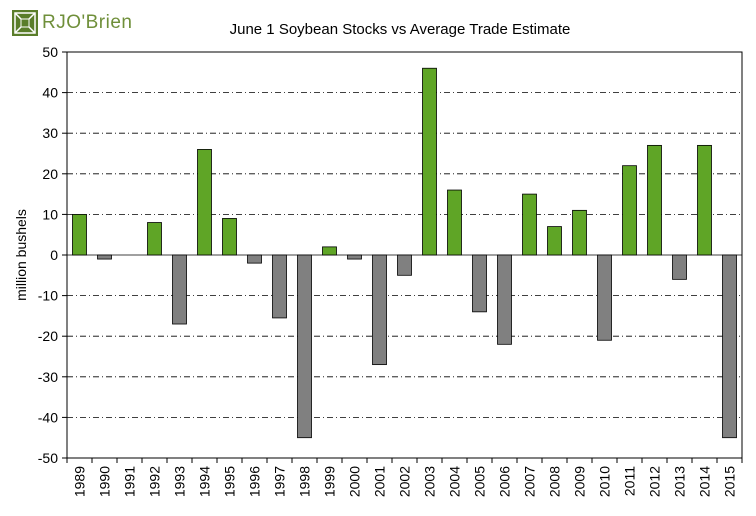 This screenshot has height=516, width=756. Describe the element at coordinates (179, 289) in the screenshot. I see `bar-1993` at that location.